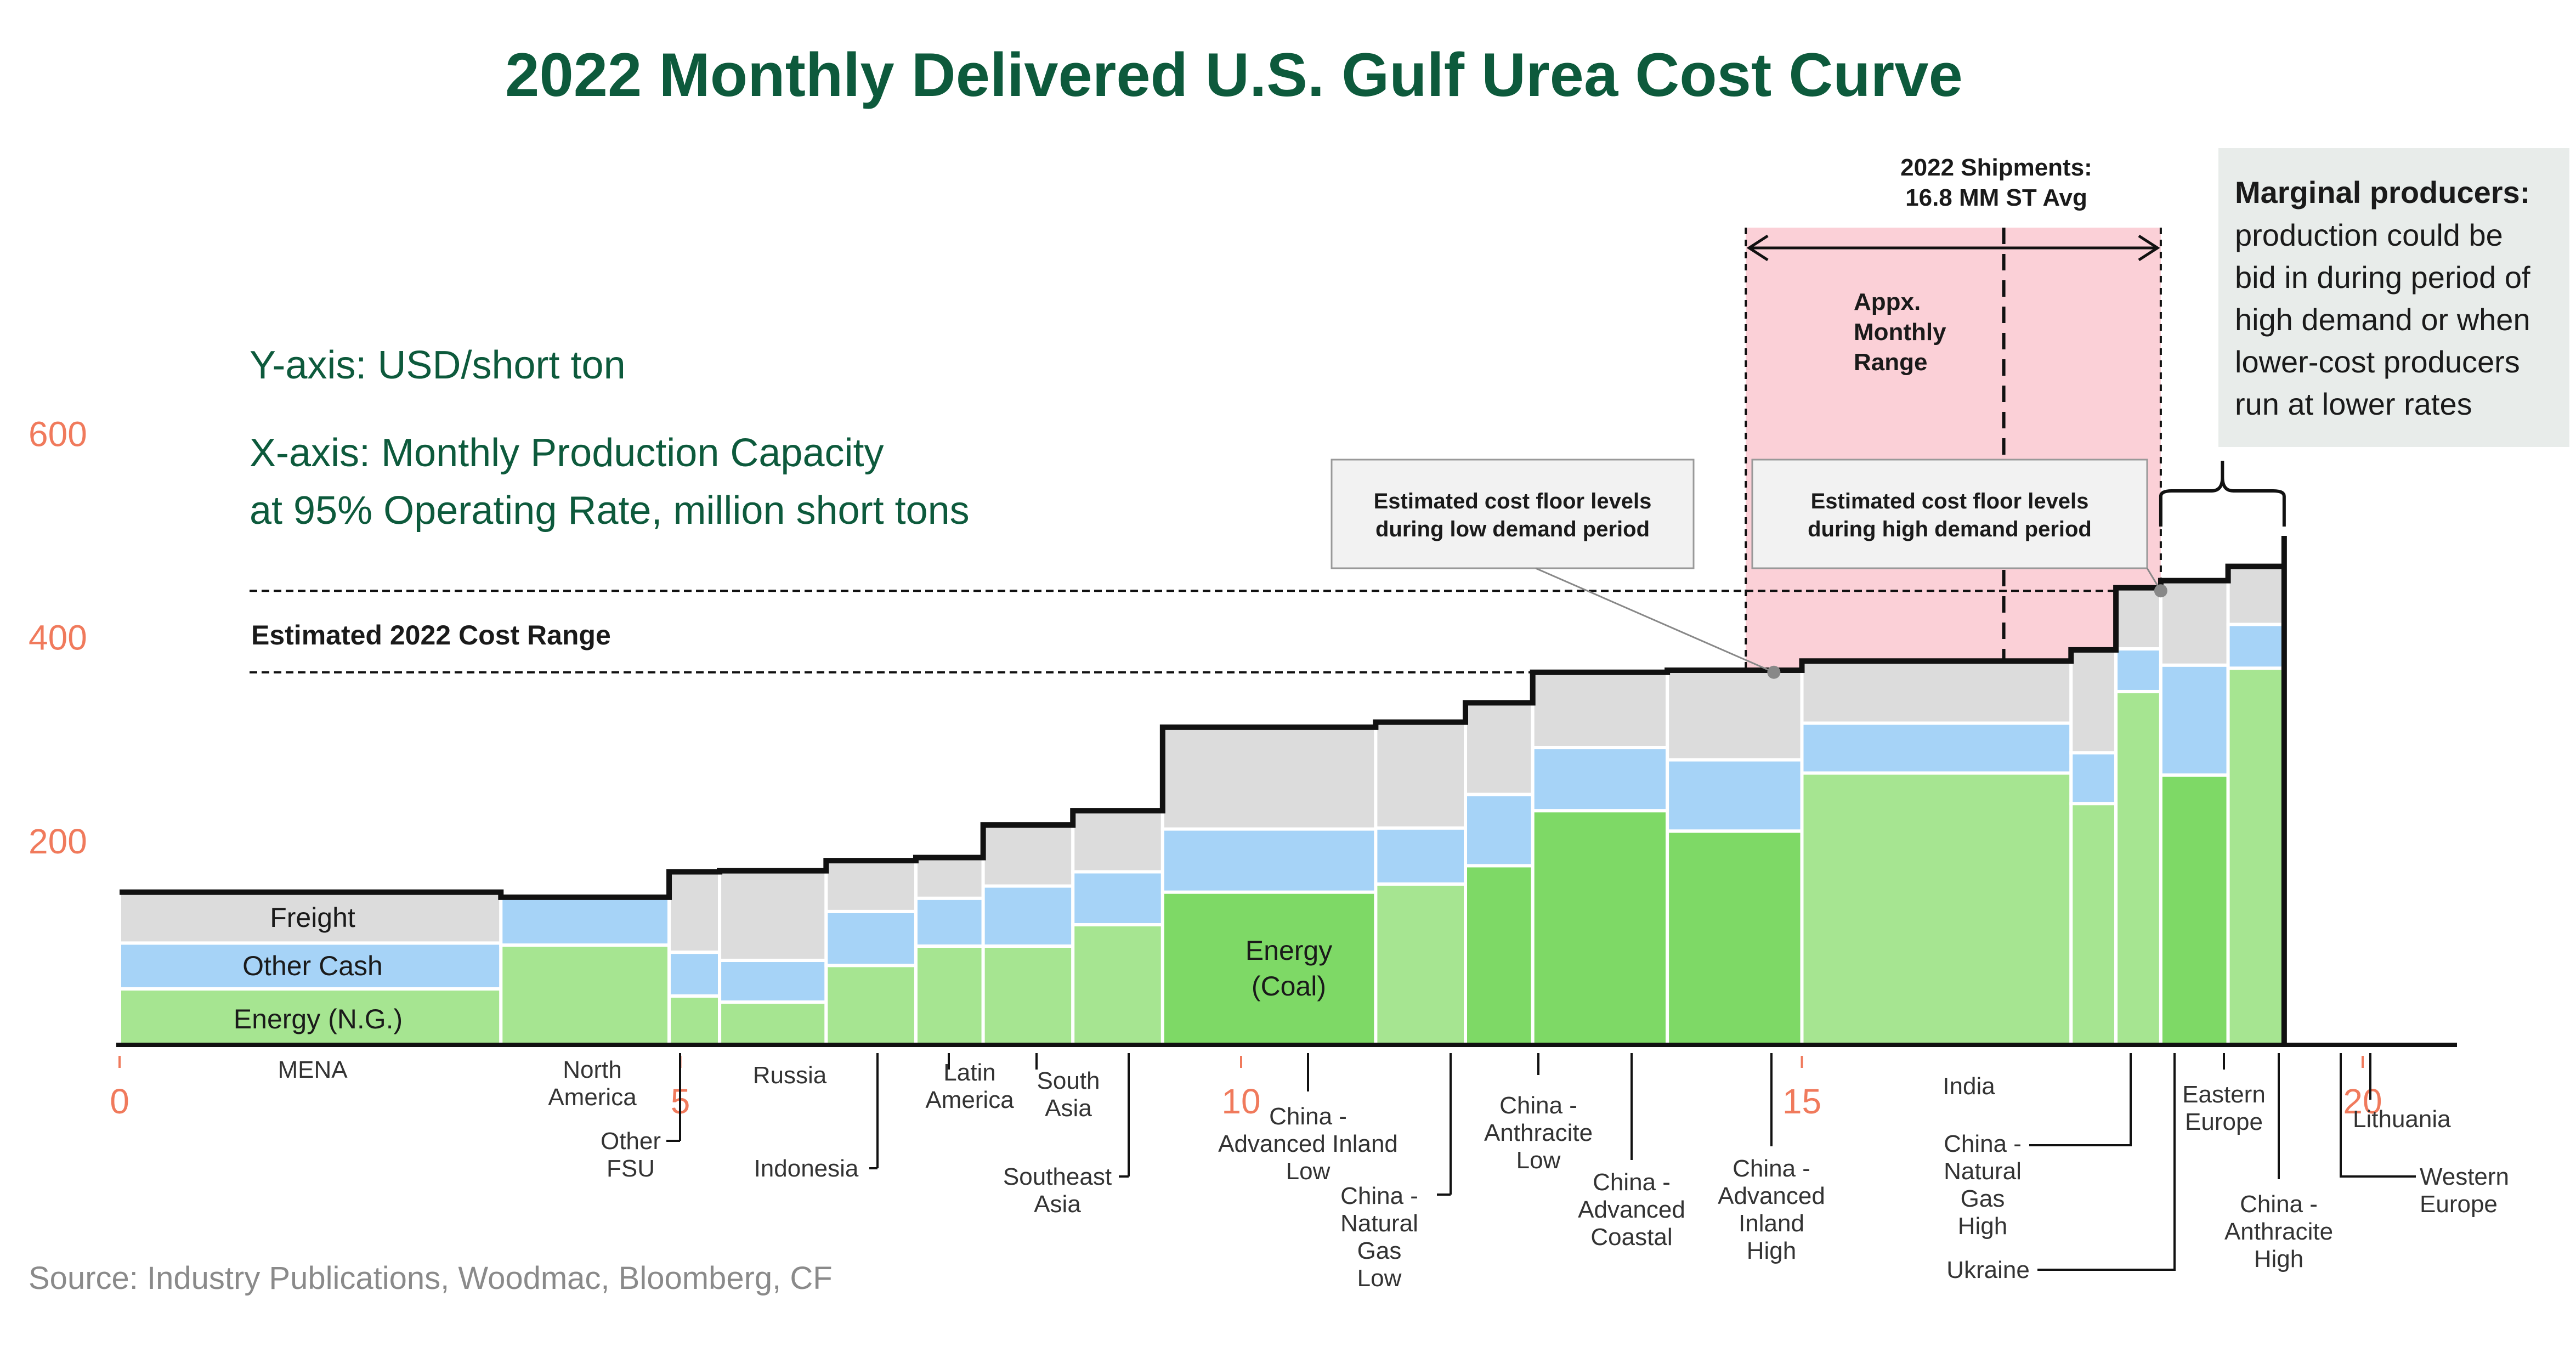 This screenshot has height=1352, width=2576. I want to click on marginal-callout-line: lower-cost producers, so click(2377, 361).